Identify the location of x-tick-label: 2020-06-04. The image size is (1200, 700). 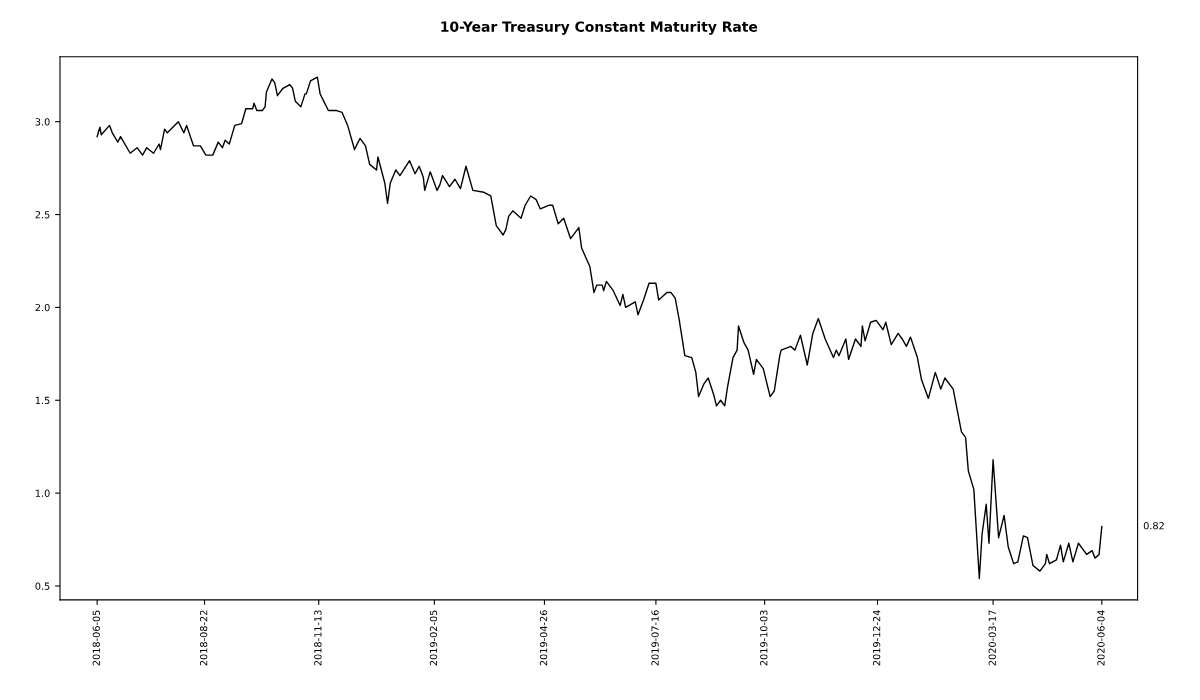
(1101, 638).